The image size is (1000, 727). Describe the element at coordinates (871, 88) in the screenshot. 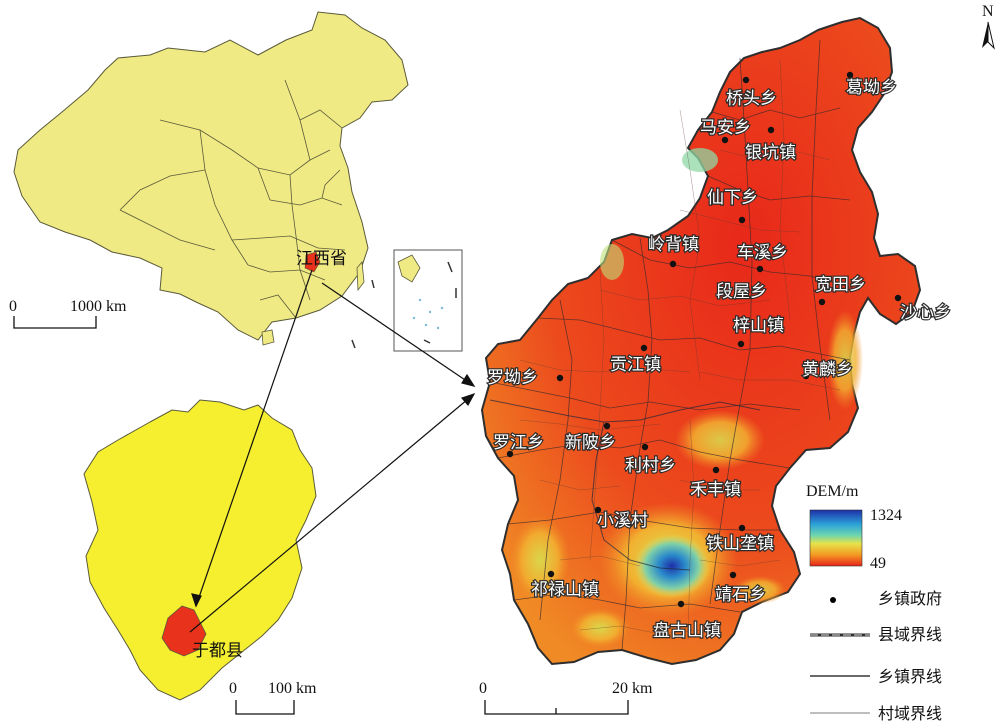

I see `town-label: 葛坳乡` at that location.